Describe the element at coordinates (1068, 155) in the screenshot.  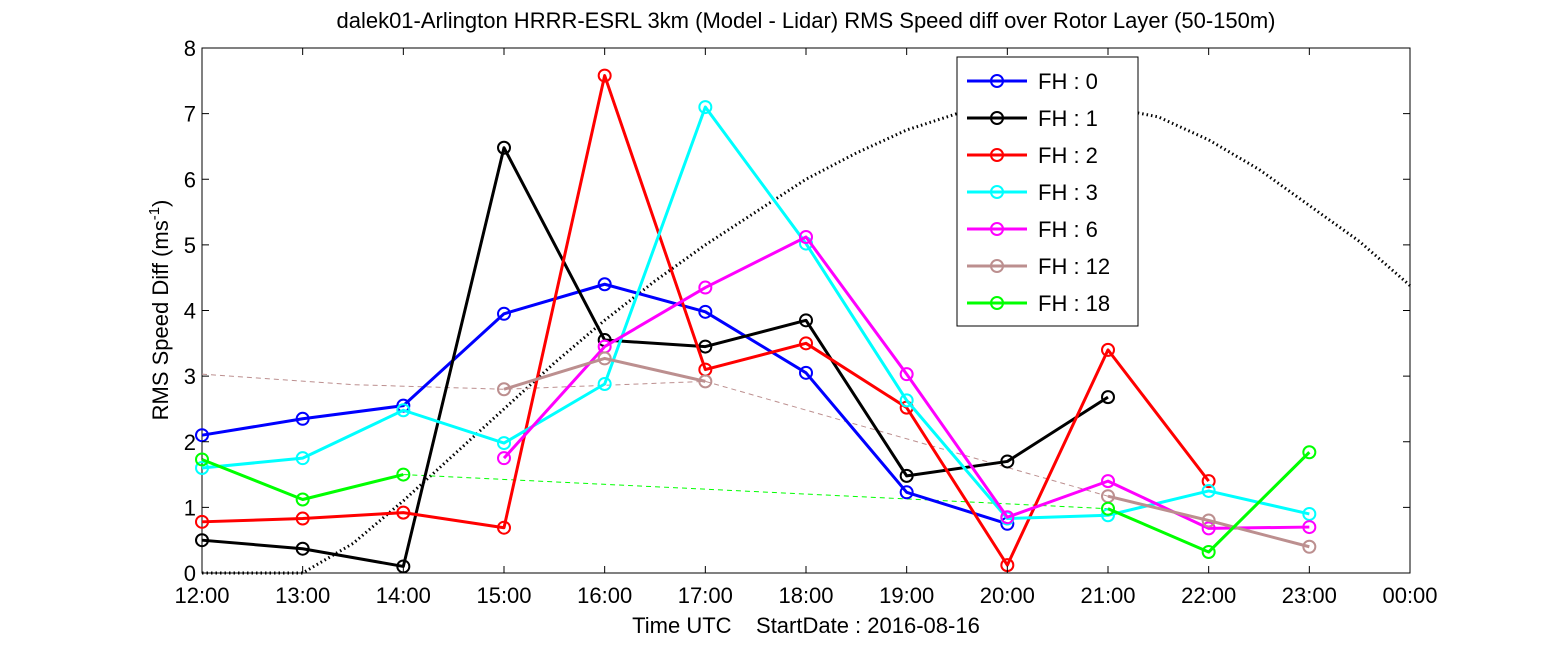
I see `legend-label: FH : 2` at that location.